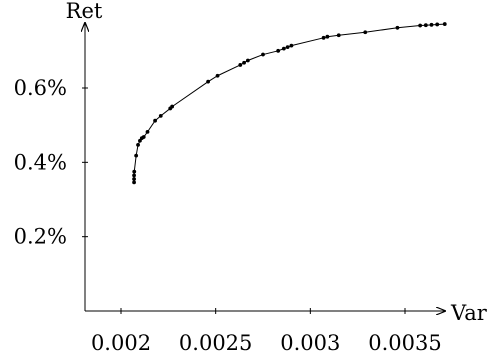 The height and width of the screenshot is (360, 491). I want to click on x-tick-label: 0.0025, so click(215, 343).